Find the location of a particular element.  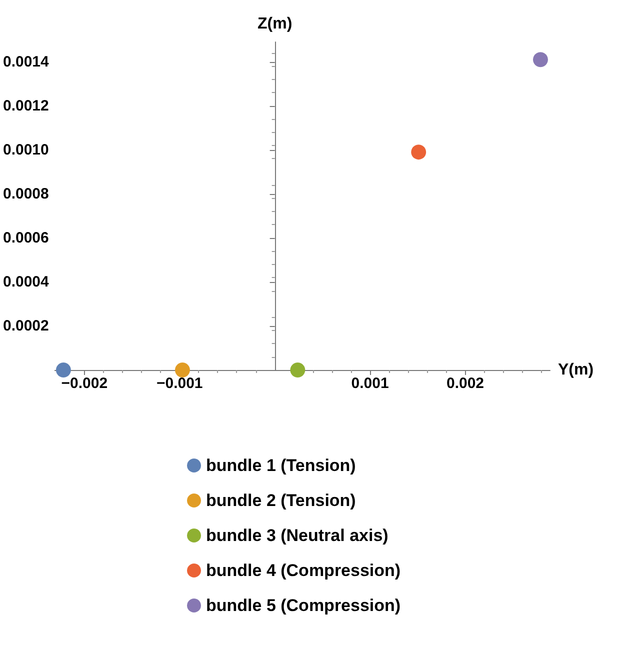

y-tick-label: 0.0014 is located at coordinates (26, 61).